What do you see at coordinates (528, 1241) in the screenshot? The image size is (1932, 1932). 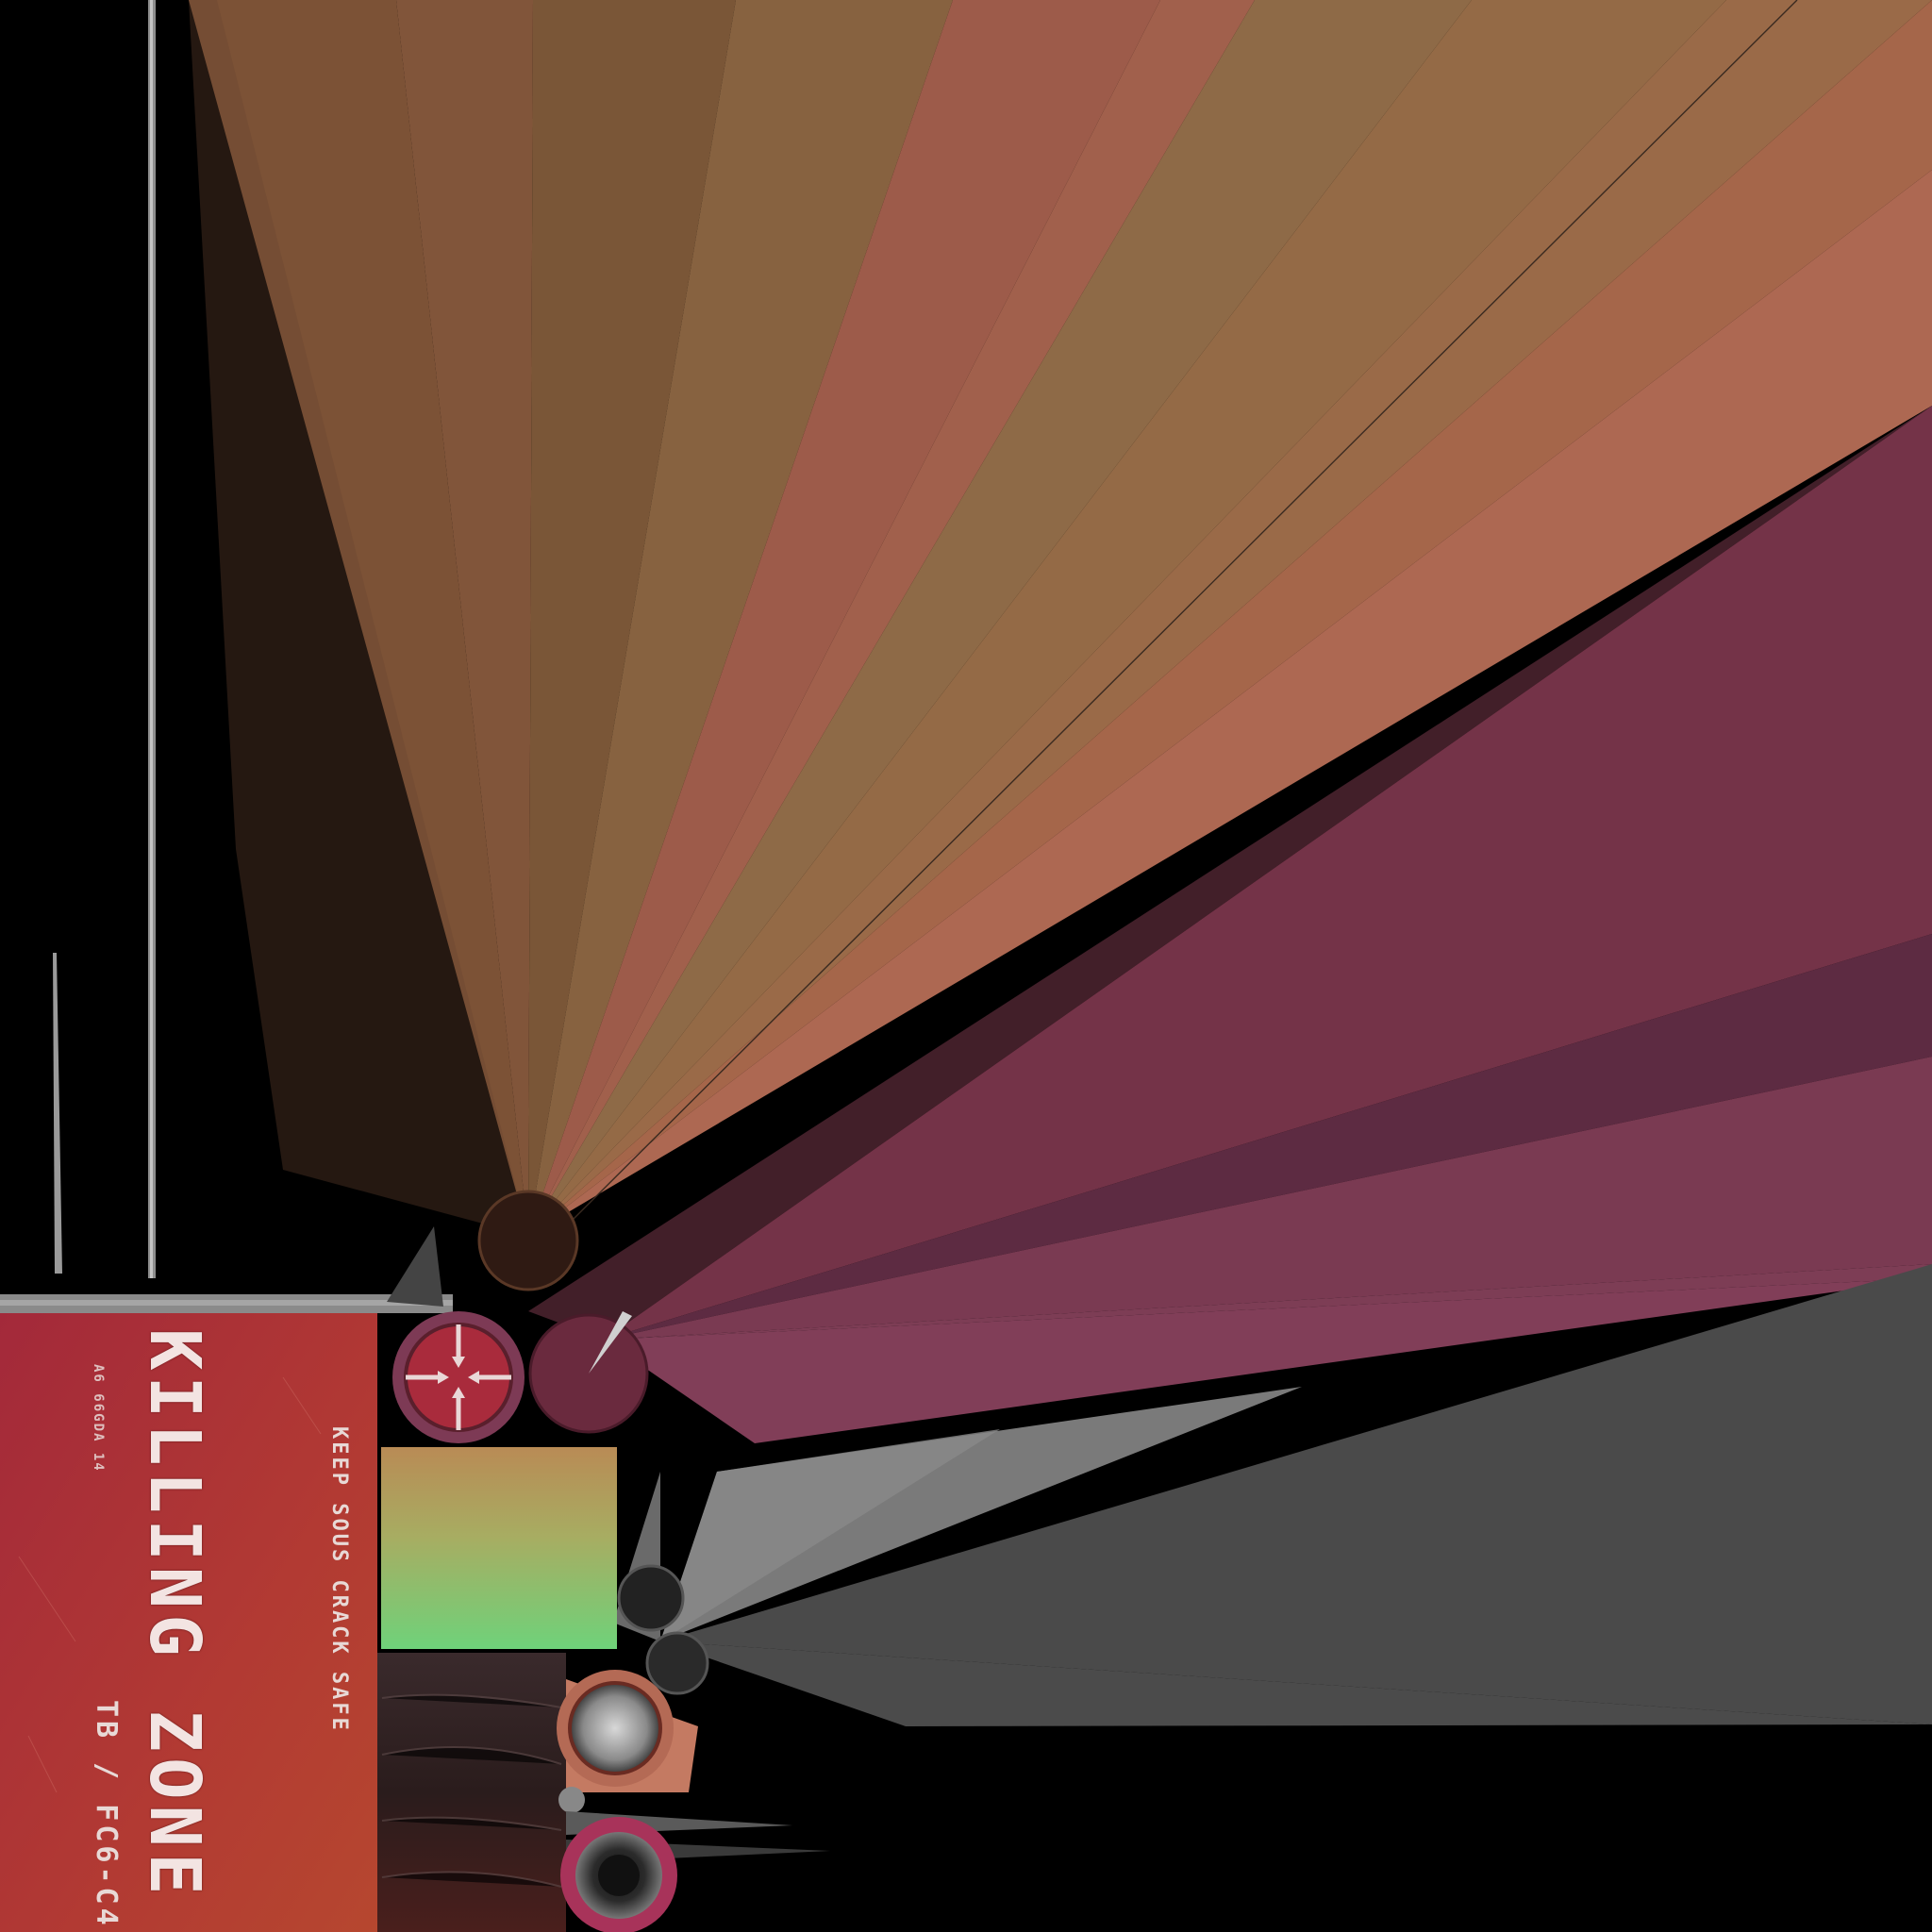 I see `origin-disc` at bounding box center [528, 1241].